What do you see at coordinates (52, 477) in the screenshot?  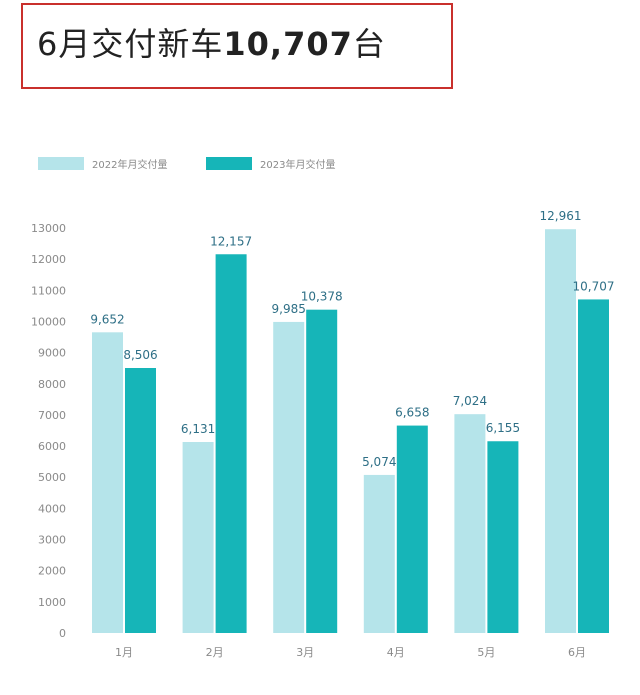 I see `y-tick-label: 5000` at bounding box center [52, 477].